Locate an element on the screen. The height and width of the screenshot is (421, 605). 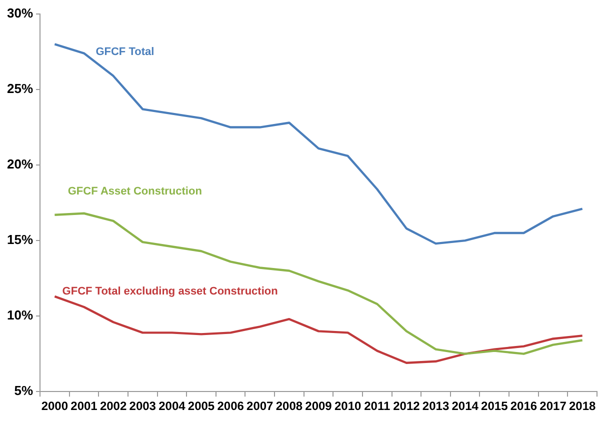
x-tick-label: 2017 is located at coordinates (553, 406).